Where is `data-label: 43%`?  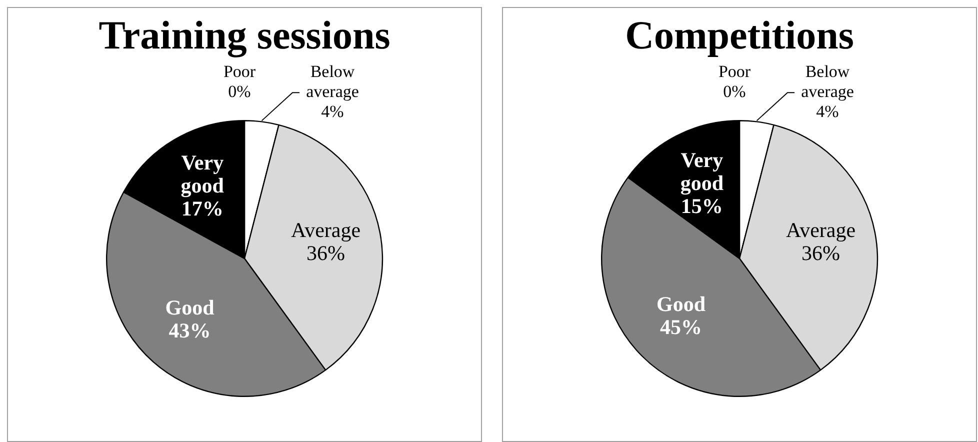
data-label: 43% is located at coordinates (189, 330).